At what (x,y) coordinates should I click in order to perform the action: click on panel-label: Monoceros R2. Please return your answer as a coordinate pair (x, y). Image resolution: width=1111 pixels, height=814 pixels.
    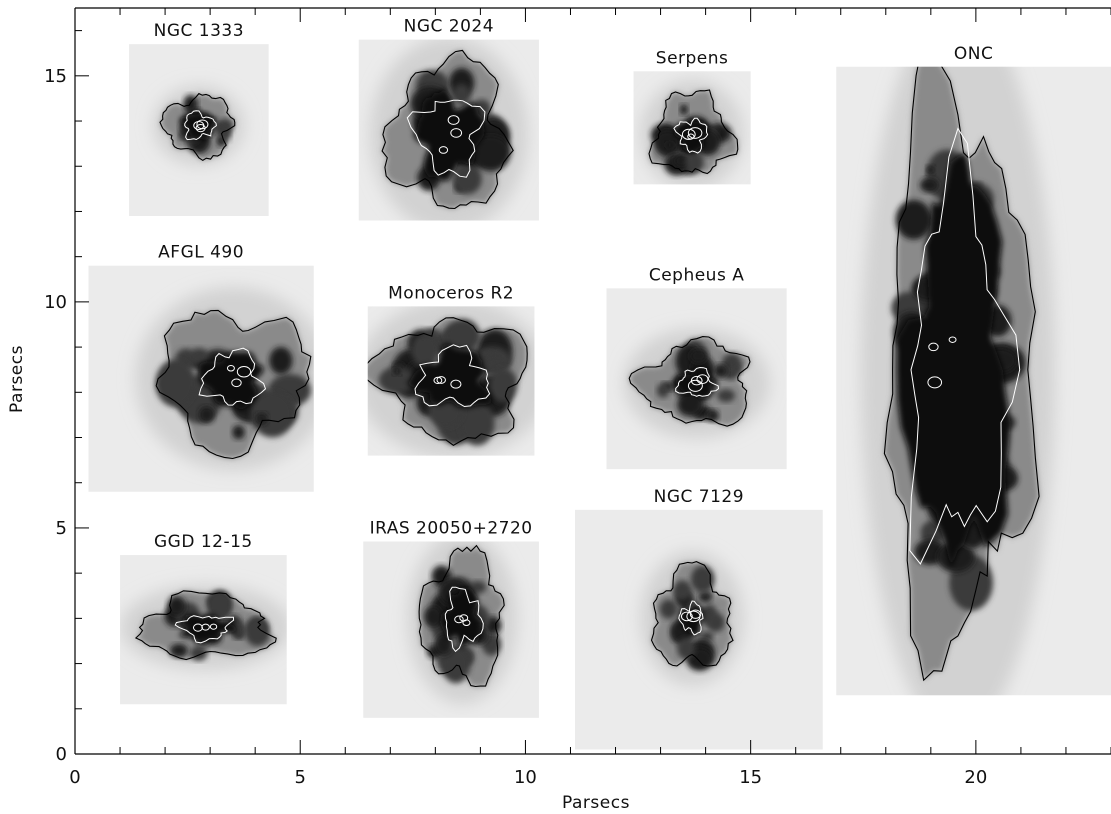
    Looking at the image, I should click on (451, 293).